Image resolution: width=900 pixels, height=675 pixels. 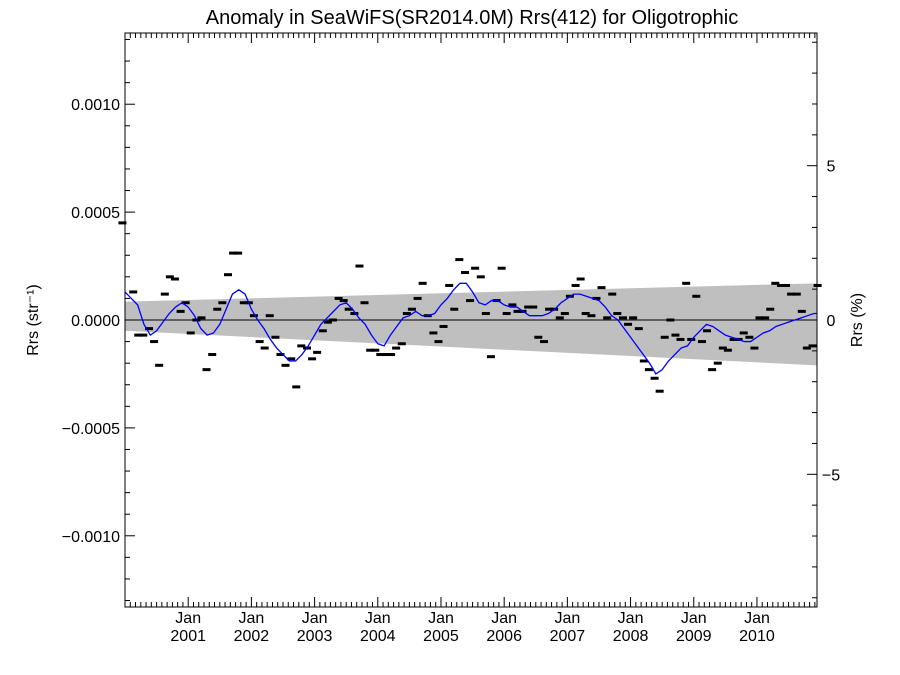 I want to click on uncertainty-band, so click(x=471, y=324).